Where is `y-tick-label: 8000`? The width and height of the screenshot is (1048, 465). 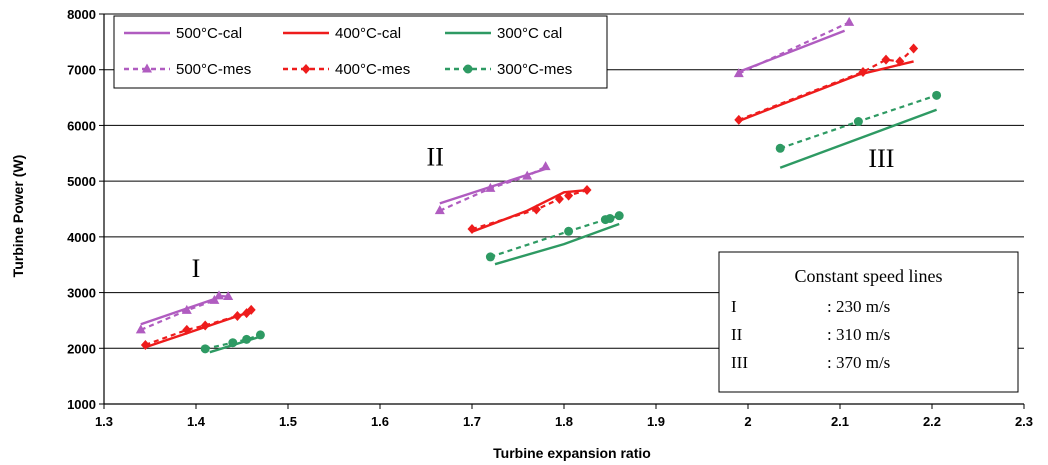 y-tick-label: 8000 is located at coordinates (81, 14).